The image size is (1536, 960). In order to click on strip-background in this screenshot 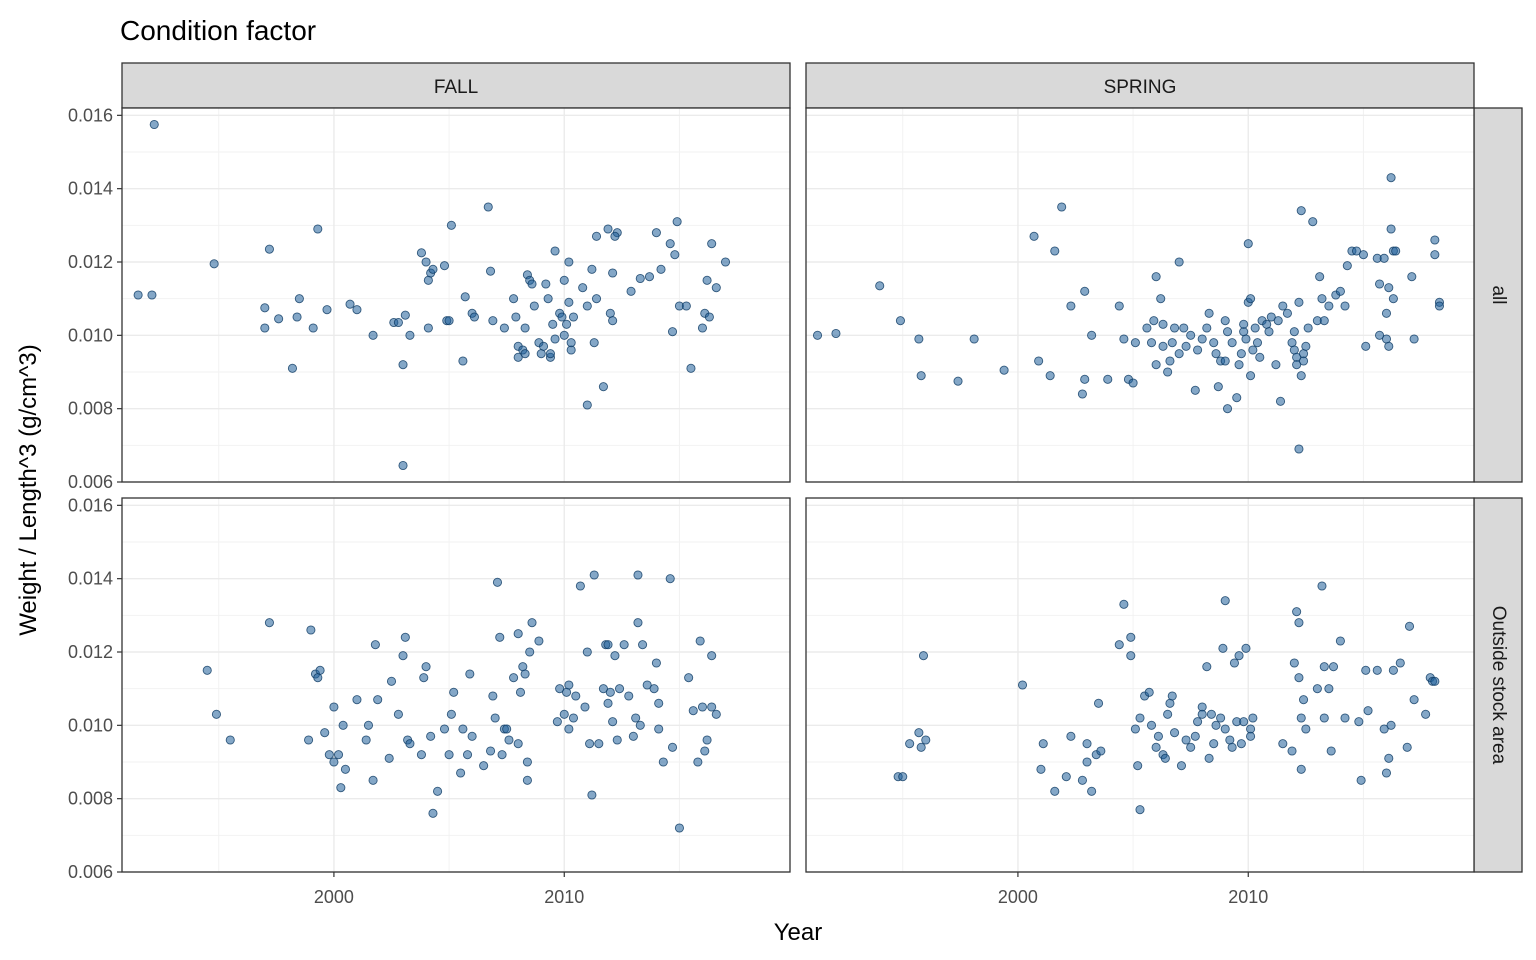, I will do `click(1498, 685)`.